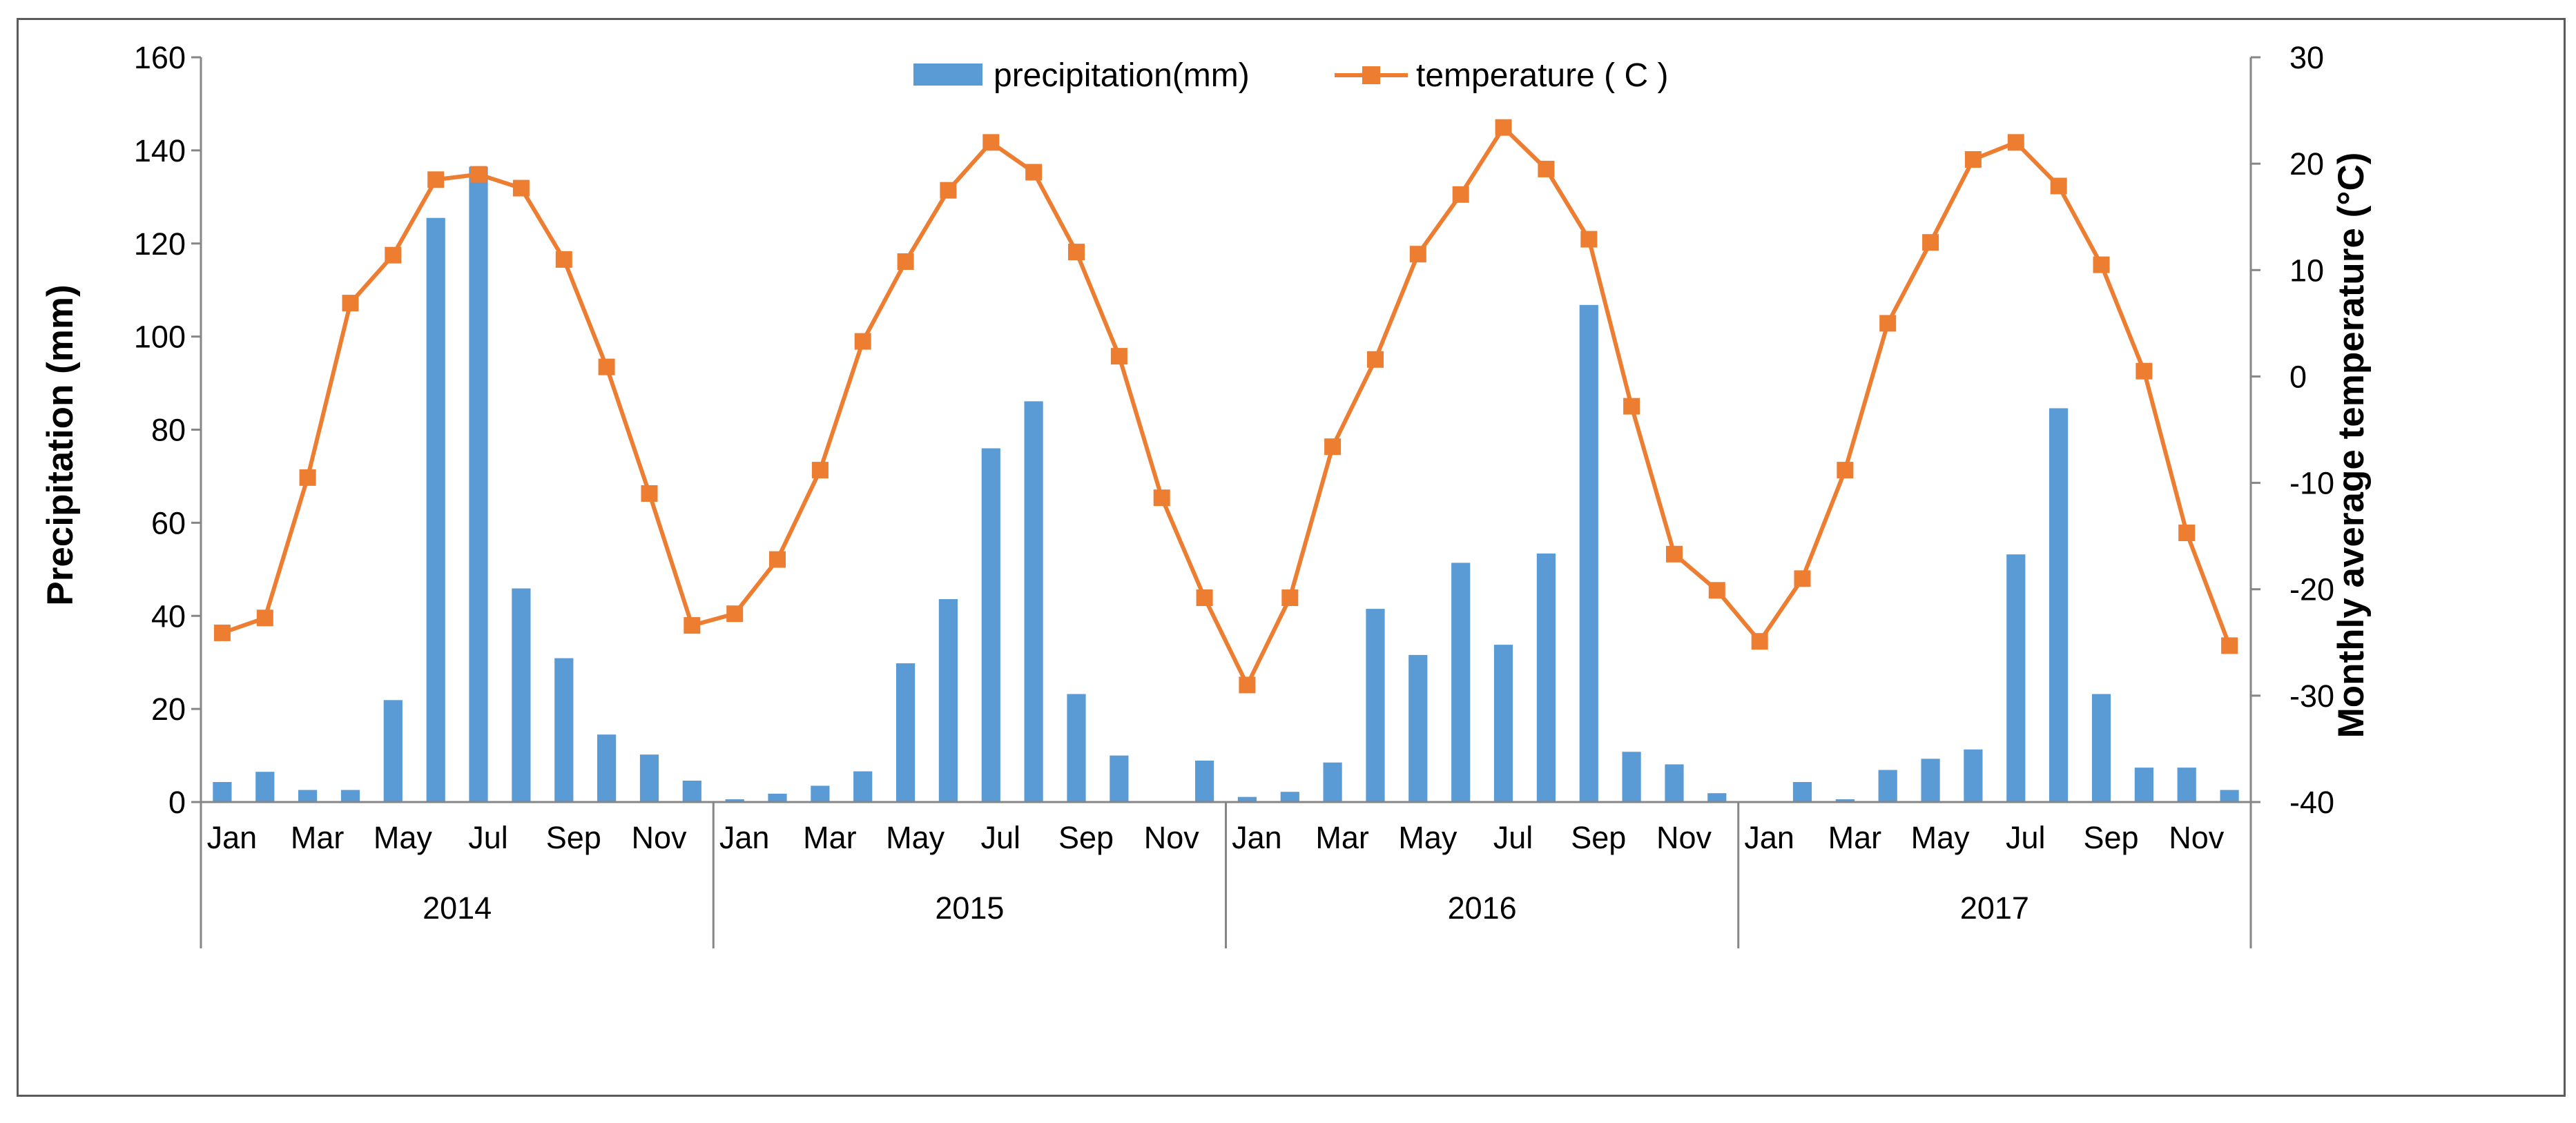 This screenshot has height=1123, width=2576. I want to click on y-axis-title: Precipitation (mm), so click(60, 445).